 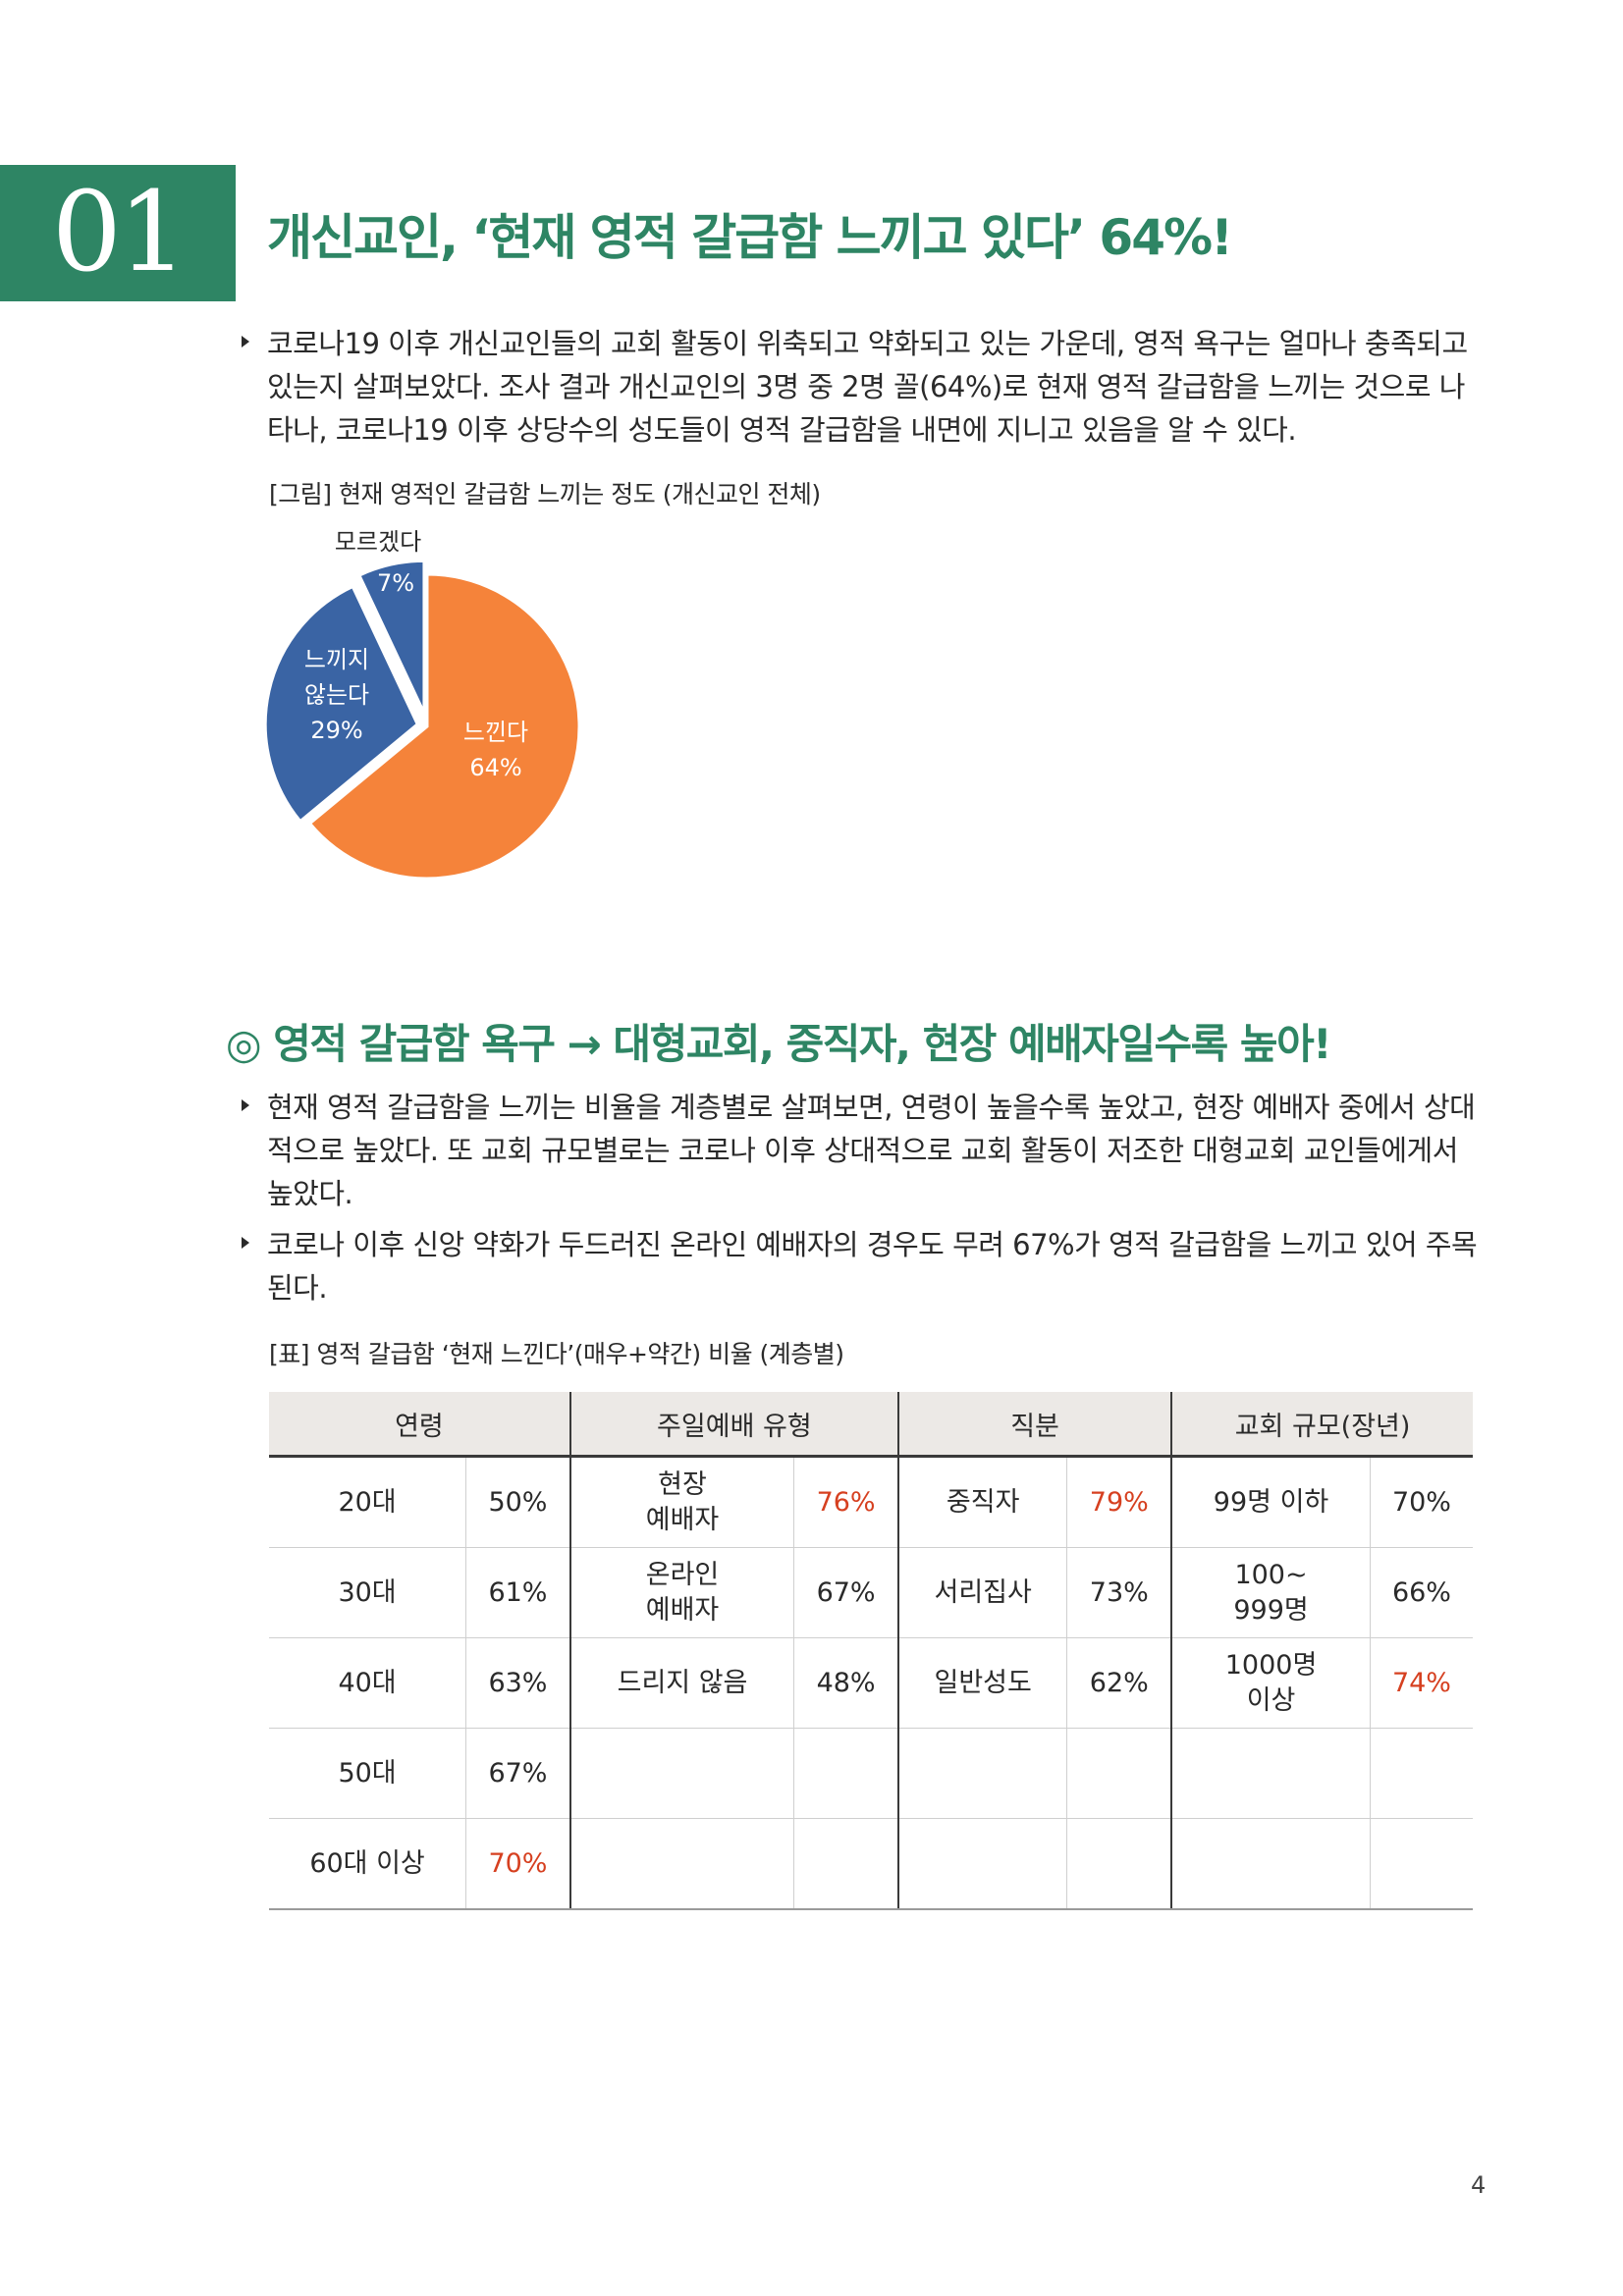 I want to click on table-cell: 현장 예배자, so click(x=681, y=1502).